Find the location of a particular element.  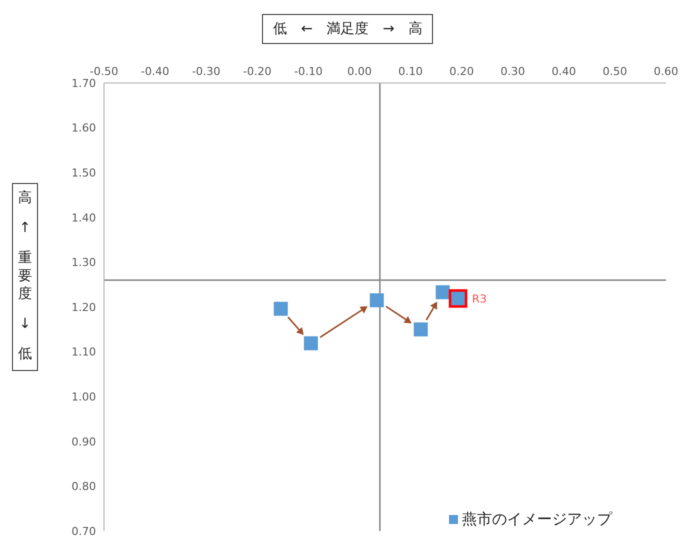

y-tick-label: 0.90 is located at coordinates (84, 441).